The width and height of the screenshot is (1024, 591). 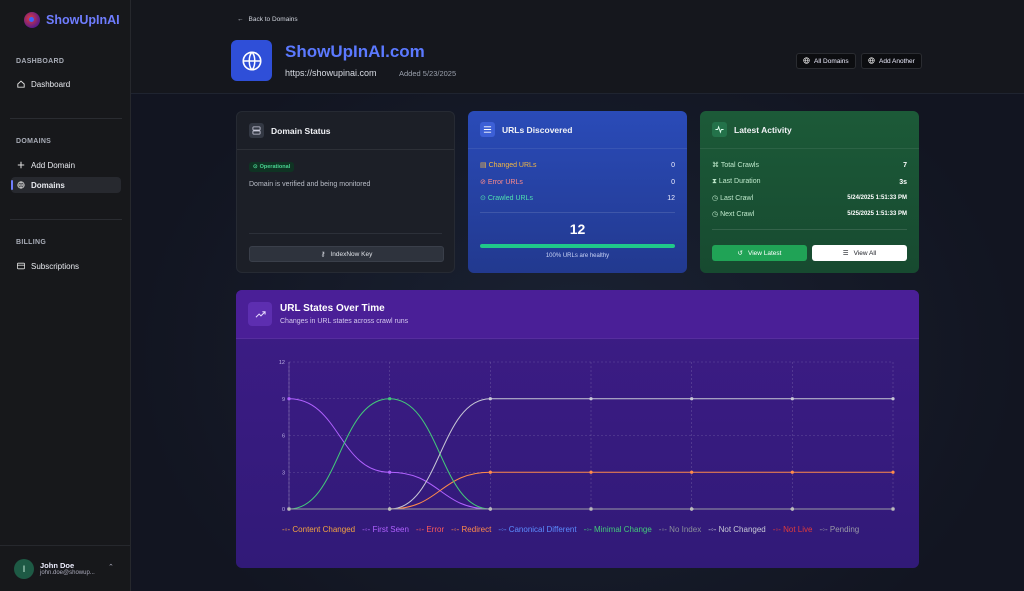 I want to click on legend-item-minimal-change: -◦- Minimal Change, so click(x=617, y=529).